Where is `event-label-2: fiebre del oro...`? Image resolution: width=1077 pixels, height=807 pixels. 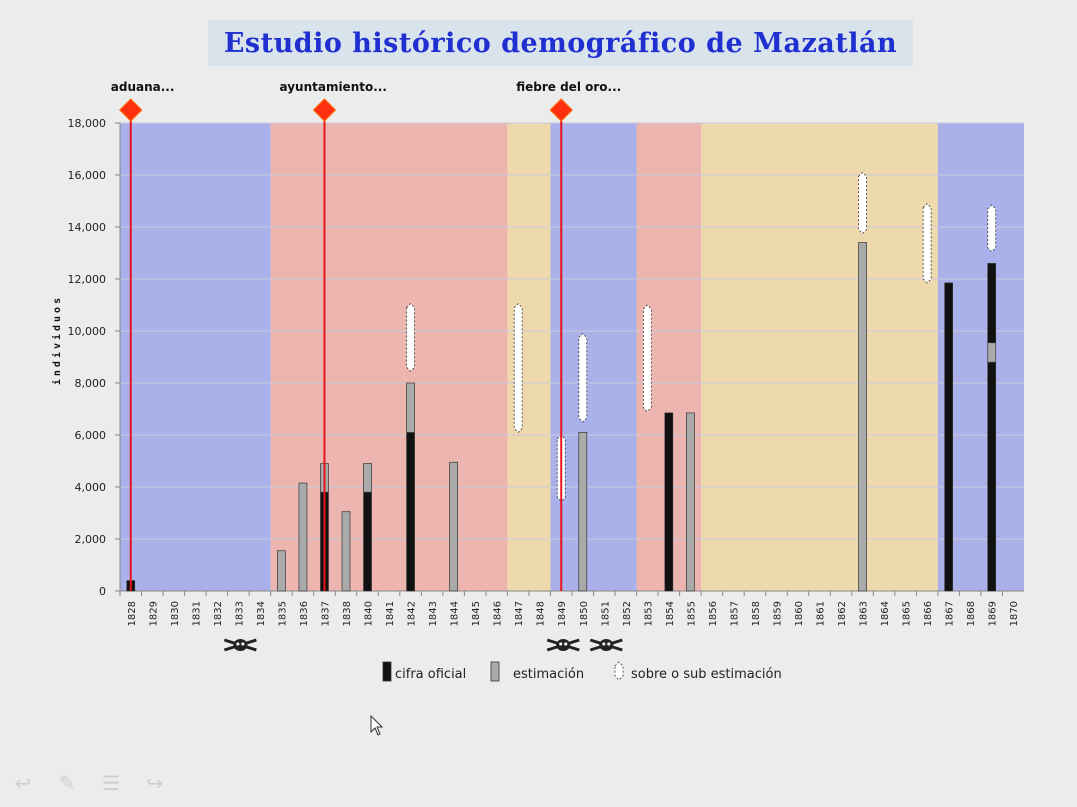 event-label-2: fiebre del oro... is located at coordinates (568, 87).